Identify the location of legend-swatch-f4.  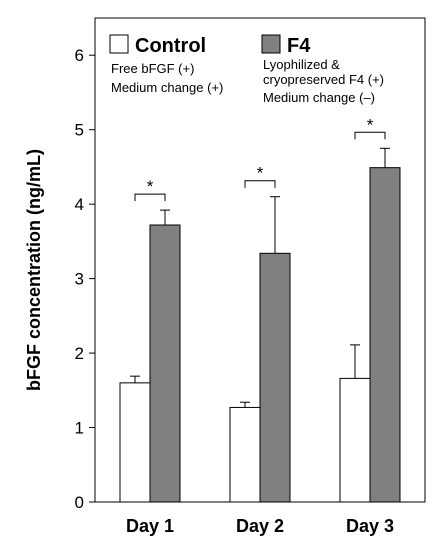
(271, 44).